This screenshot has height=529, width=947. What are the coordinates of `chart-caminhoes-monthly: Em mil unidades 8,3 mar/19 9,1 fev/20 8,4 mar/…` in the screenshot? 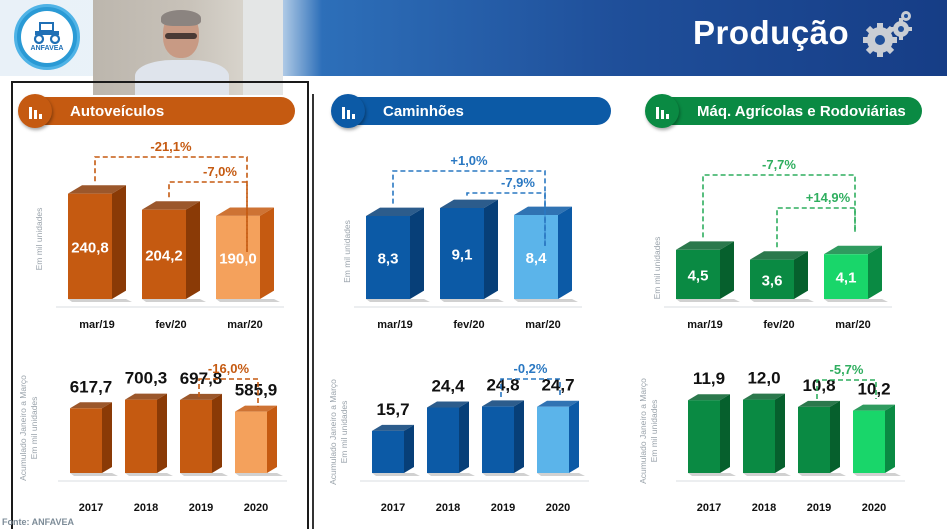 It's located at (462, 242).